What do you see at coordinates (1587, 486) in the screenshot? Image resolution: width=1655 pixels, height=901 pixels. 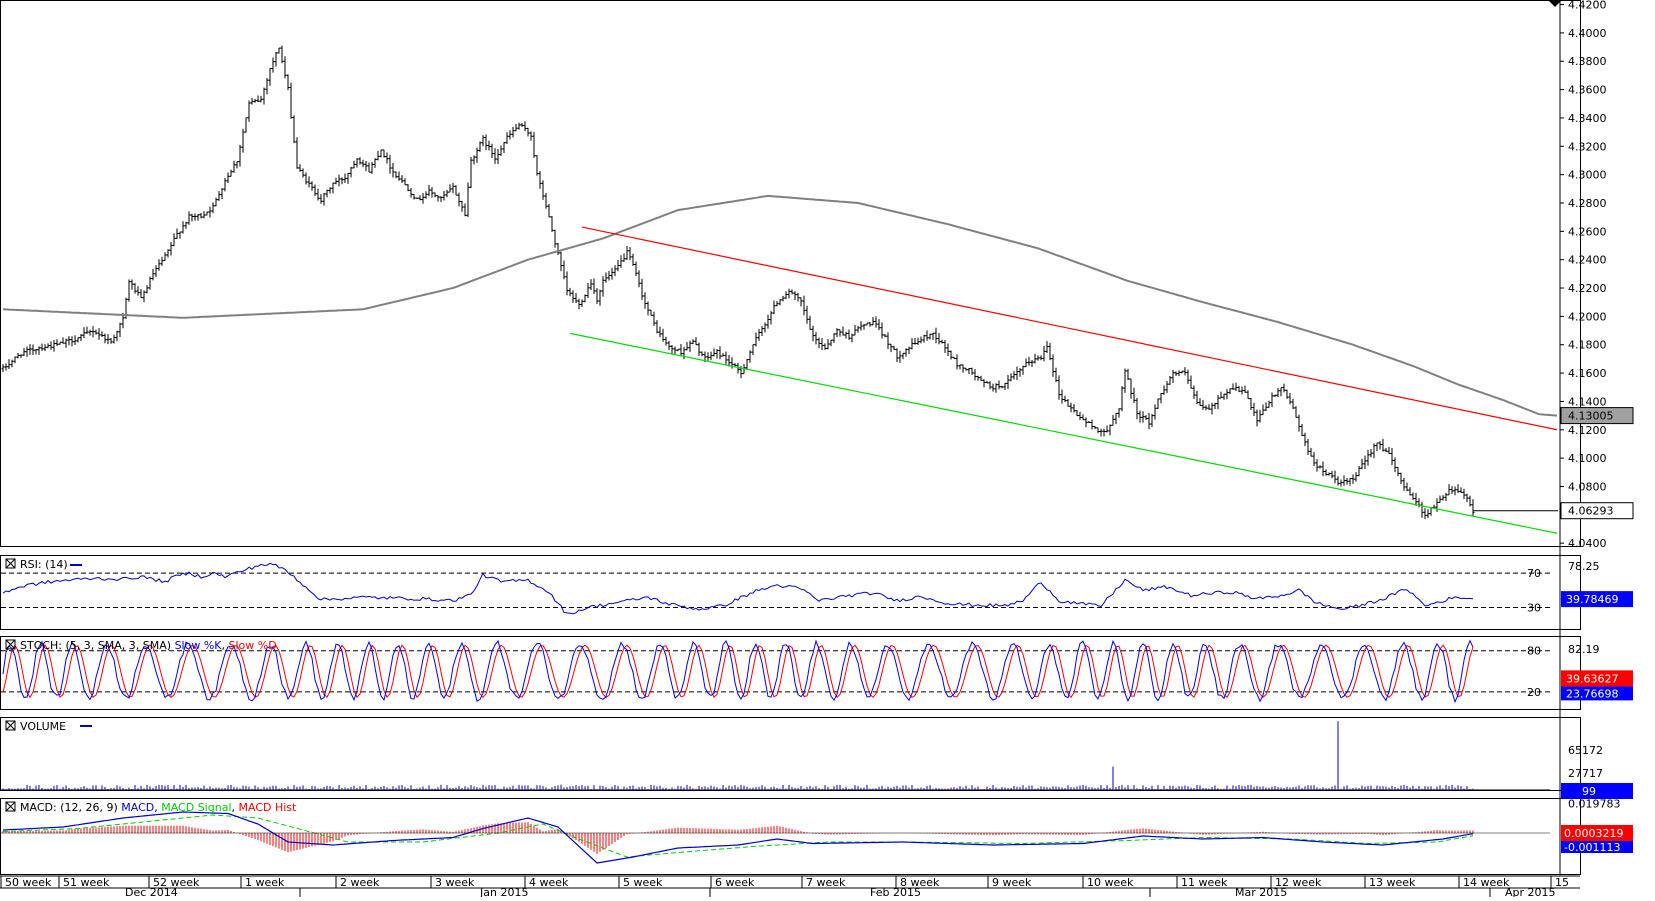 I see `price-axis-label: 4.0800` at bounding box center [1587, 486].